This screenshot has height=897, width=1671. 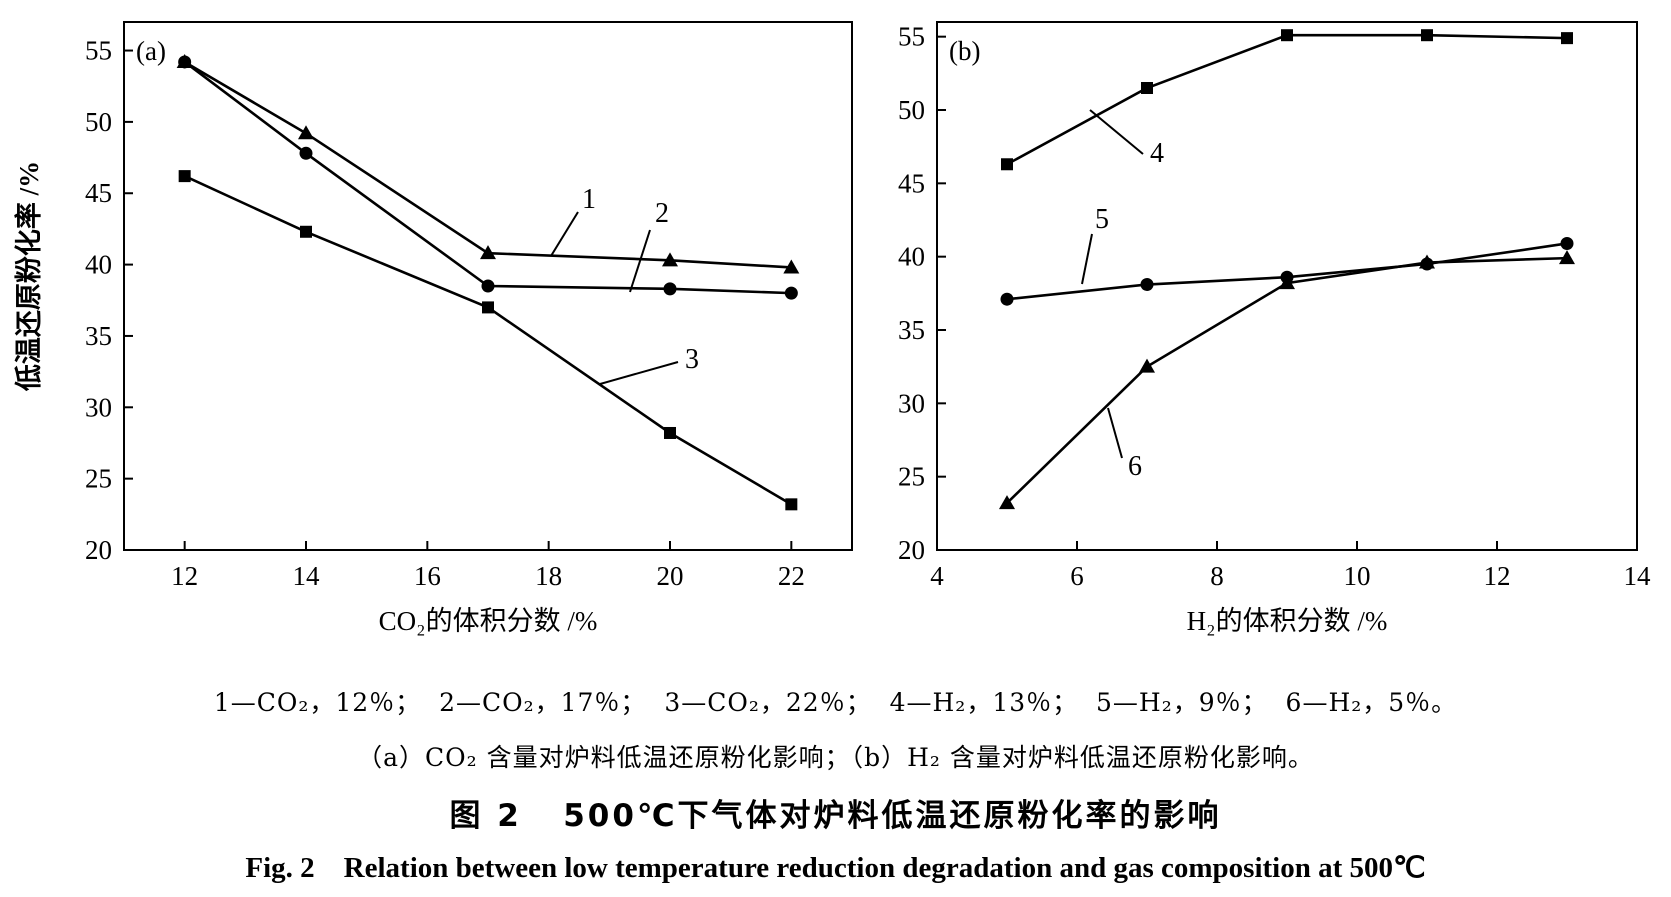 I want to click on x-tick-label: 6, so click(x=1077, y=576).